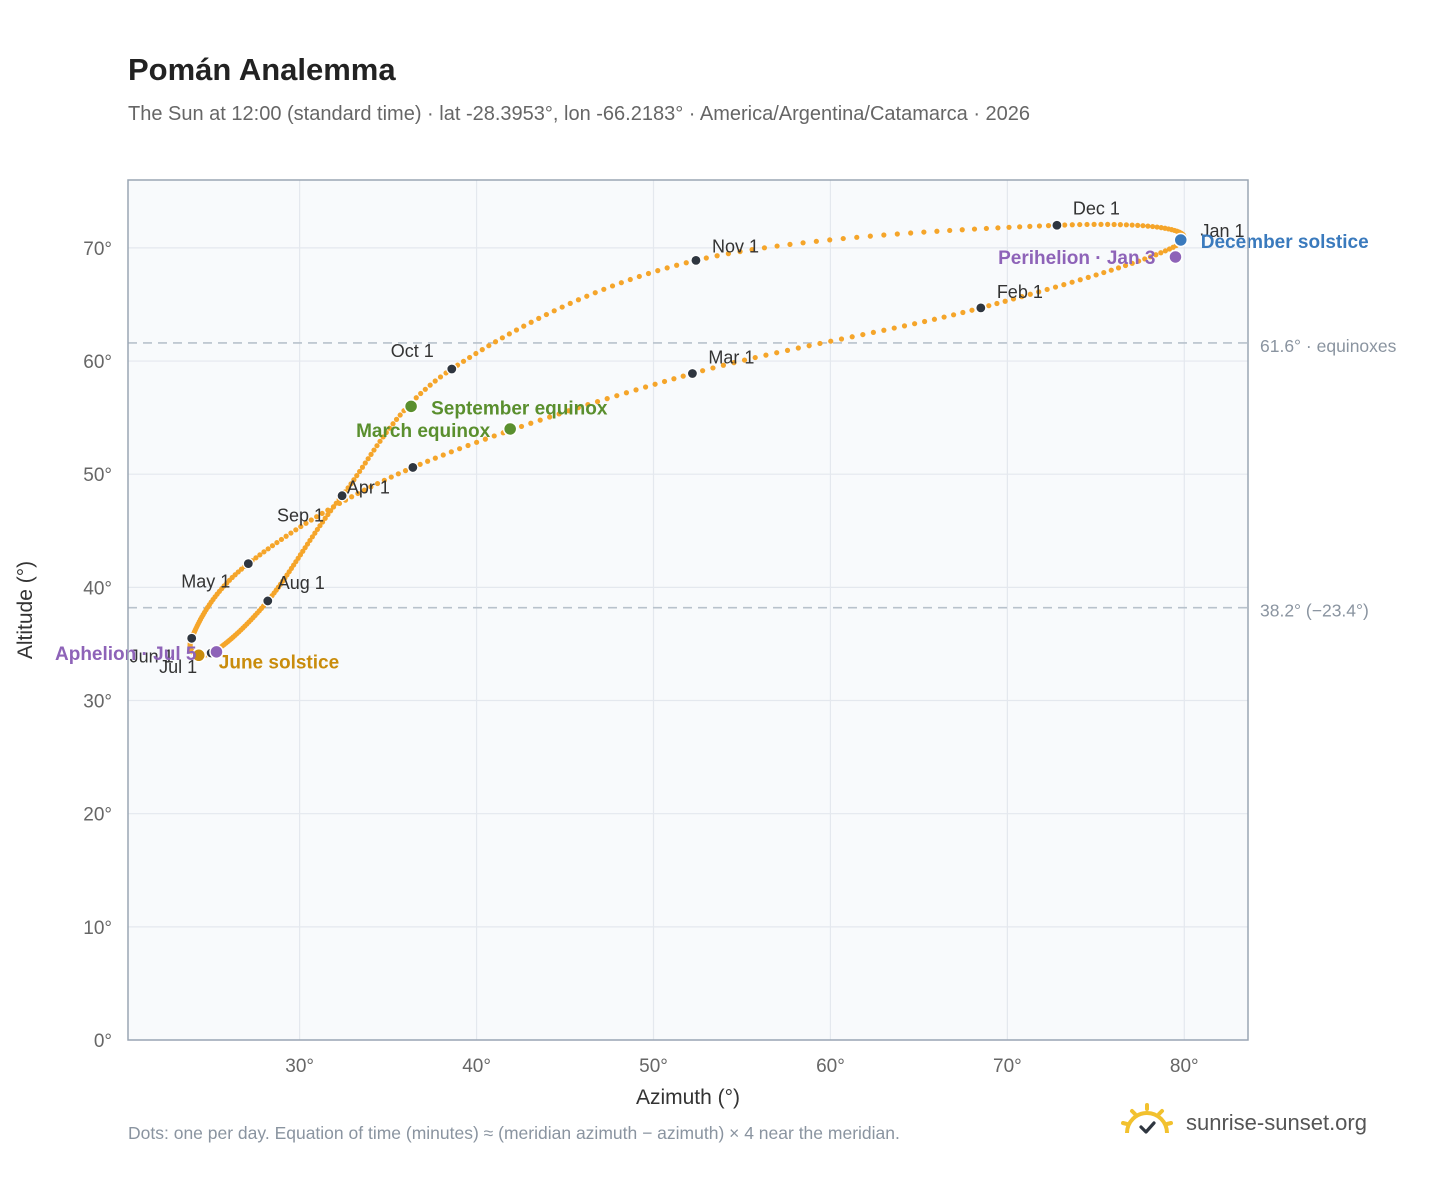  Describe the element at coordinates (1096, 208) in the screenshot. I see `month-label: Dec 1` at that location.